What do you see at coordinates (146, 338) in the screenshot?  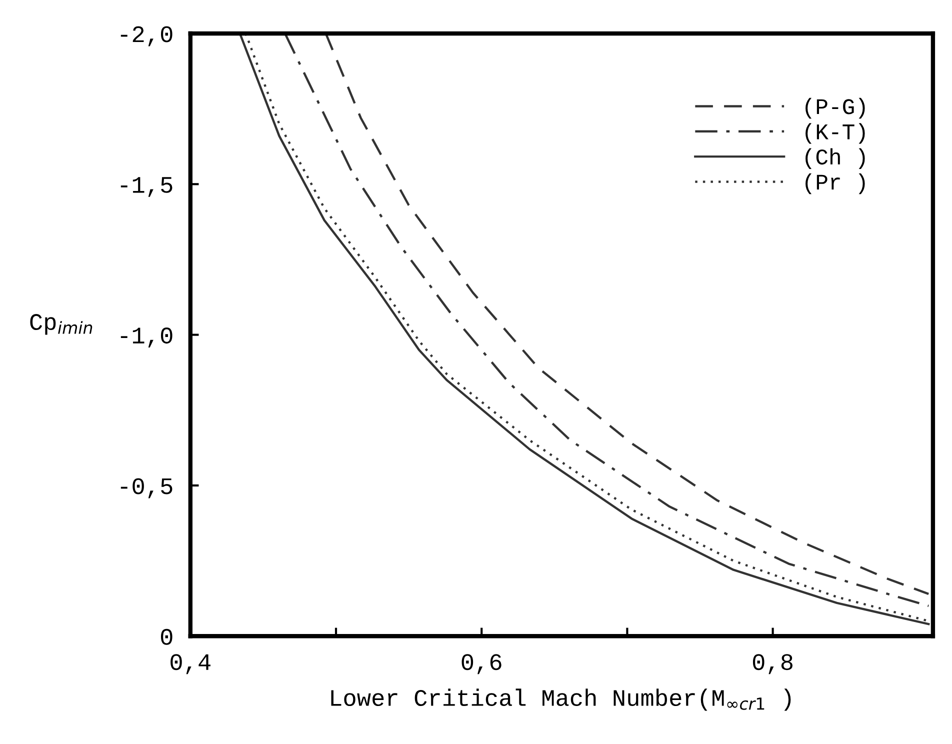 I see `y-tick-label: -1,0` at bounding box center [146, 338].